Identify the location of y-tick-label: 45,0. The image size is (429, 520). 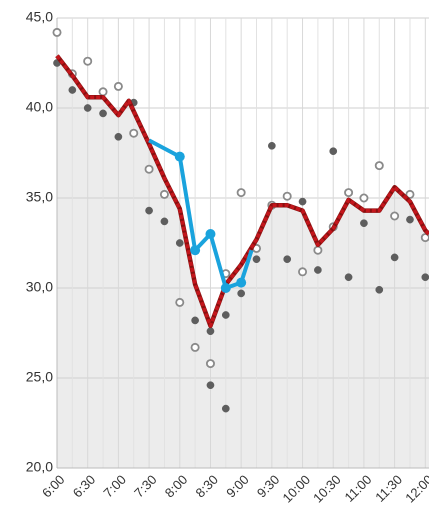
(39, 17).